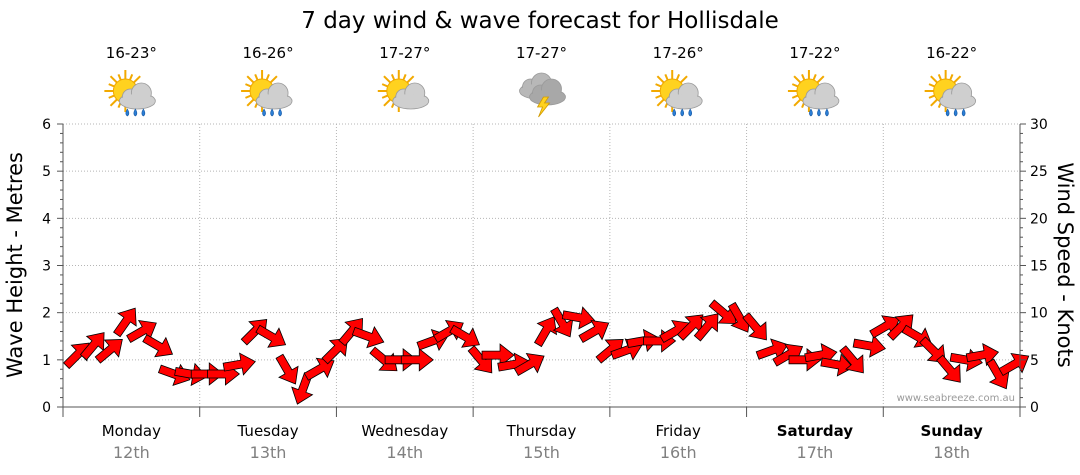  What do you see at coordinates (1039, 219) in the screenshot?
I see `right-tick-label: 20` at bounding box center [1039, 219].